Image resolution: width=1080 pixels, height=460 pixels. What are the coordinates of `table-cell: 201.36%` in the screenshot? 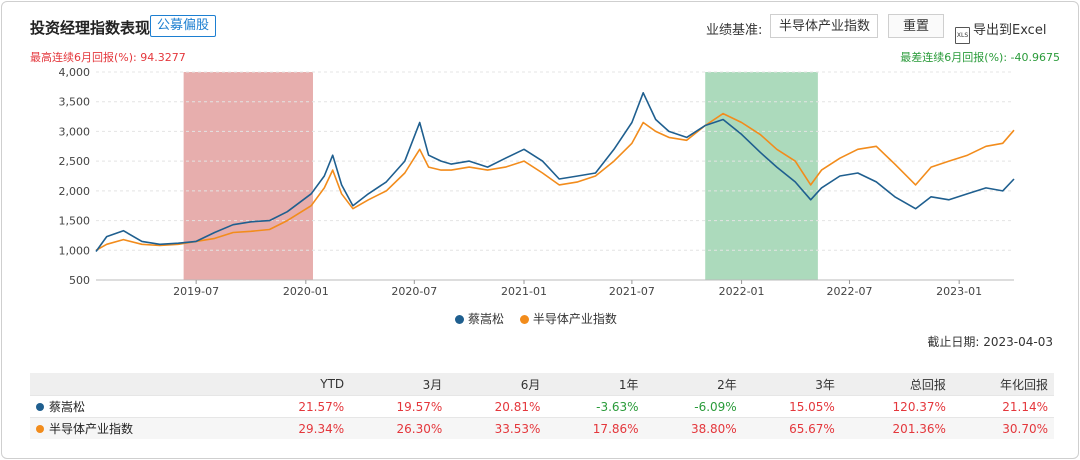 It's located at (896, 428).